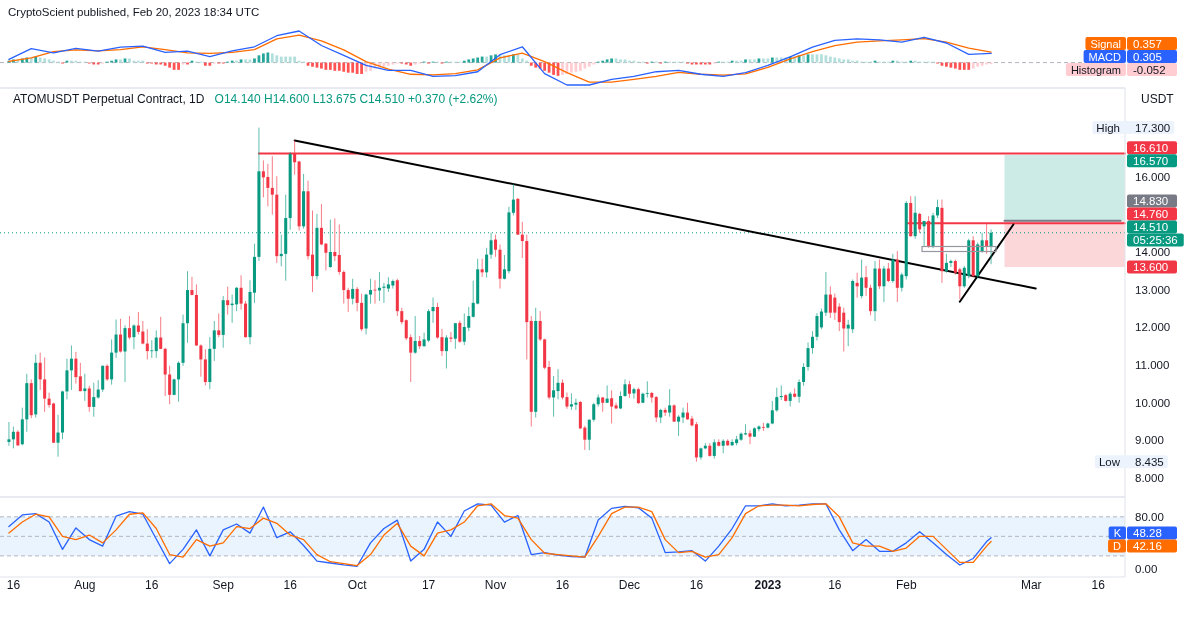  Describe the element at coordinates (356, 99) in the screenshot. I see `chart-subtitle: O14.140 H14.600 L13.675 C14.510 +0.370 (+2.62%)` at that location.